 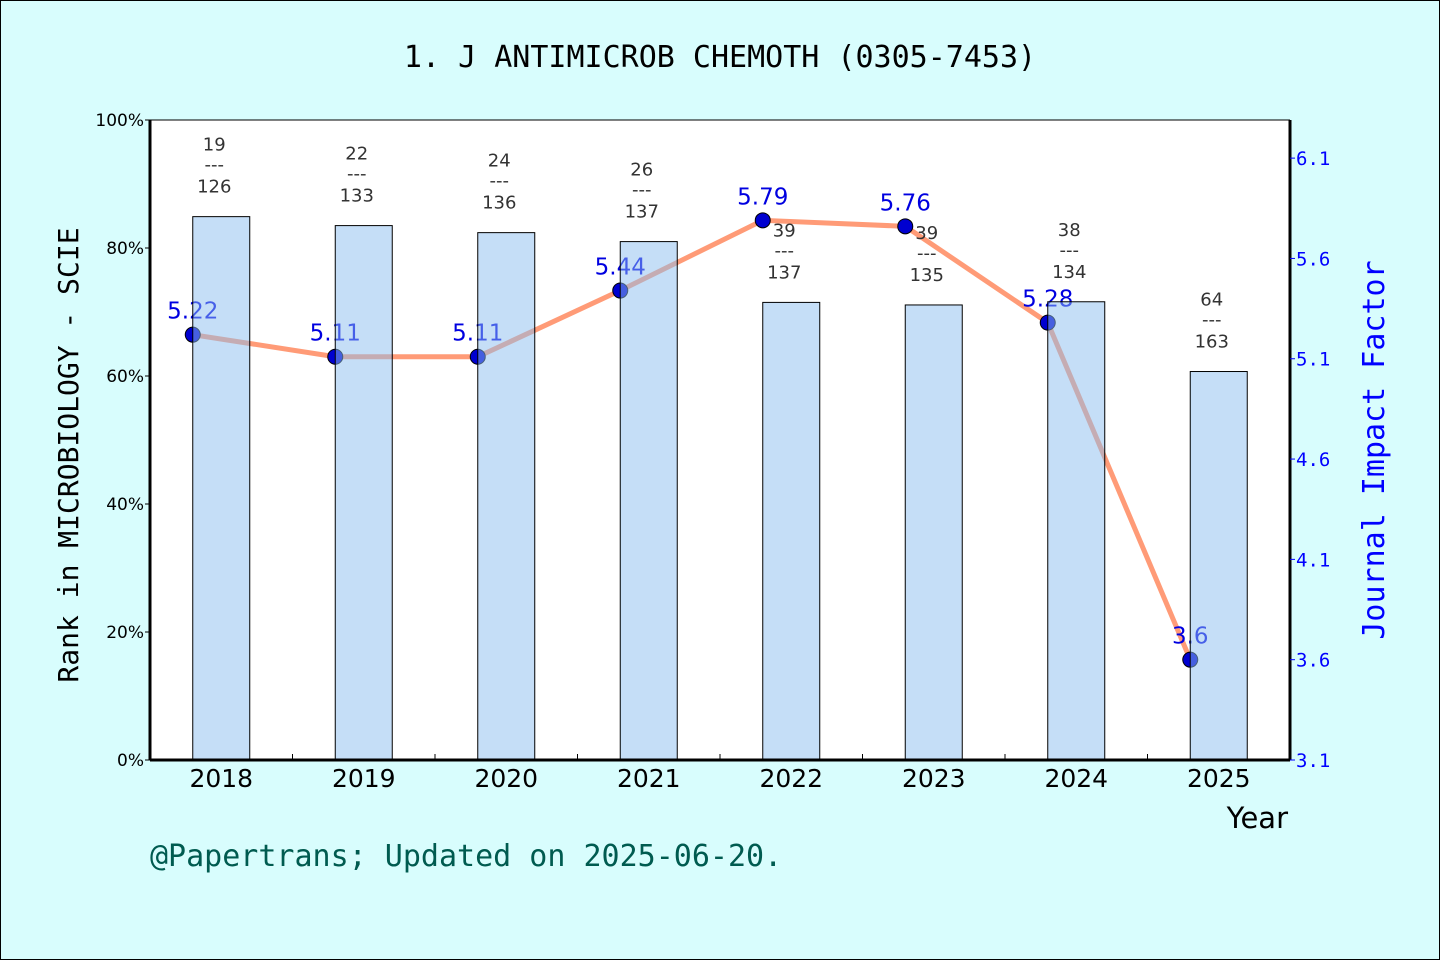 What do you see at coordinates (466, 856) in the screenshot?
I see `footer-credit: @Papertrans; Updated on 2025-06-20.` at bounding box center [466, 856].